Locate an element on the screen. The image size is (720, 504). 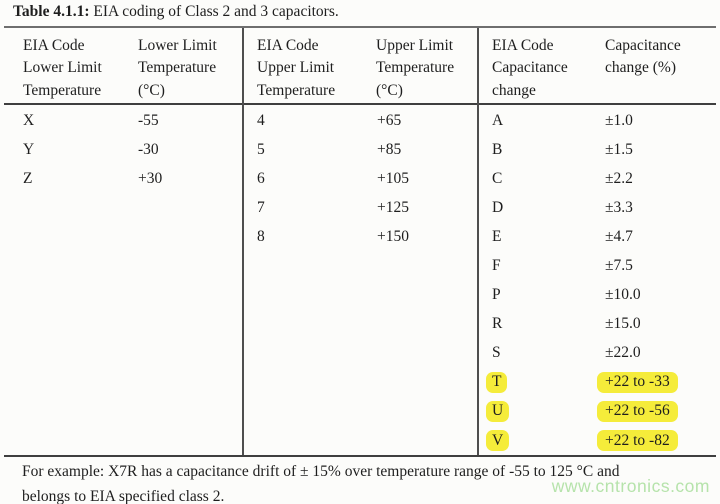
eia-code-cell: Z is located at coordinates (28, 178).